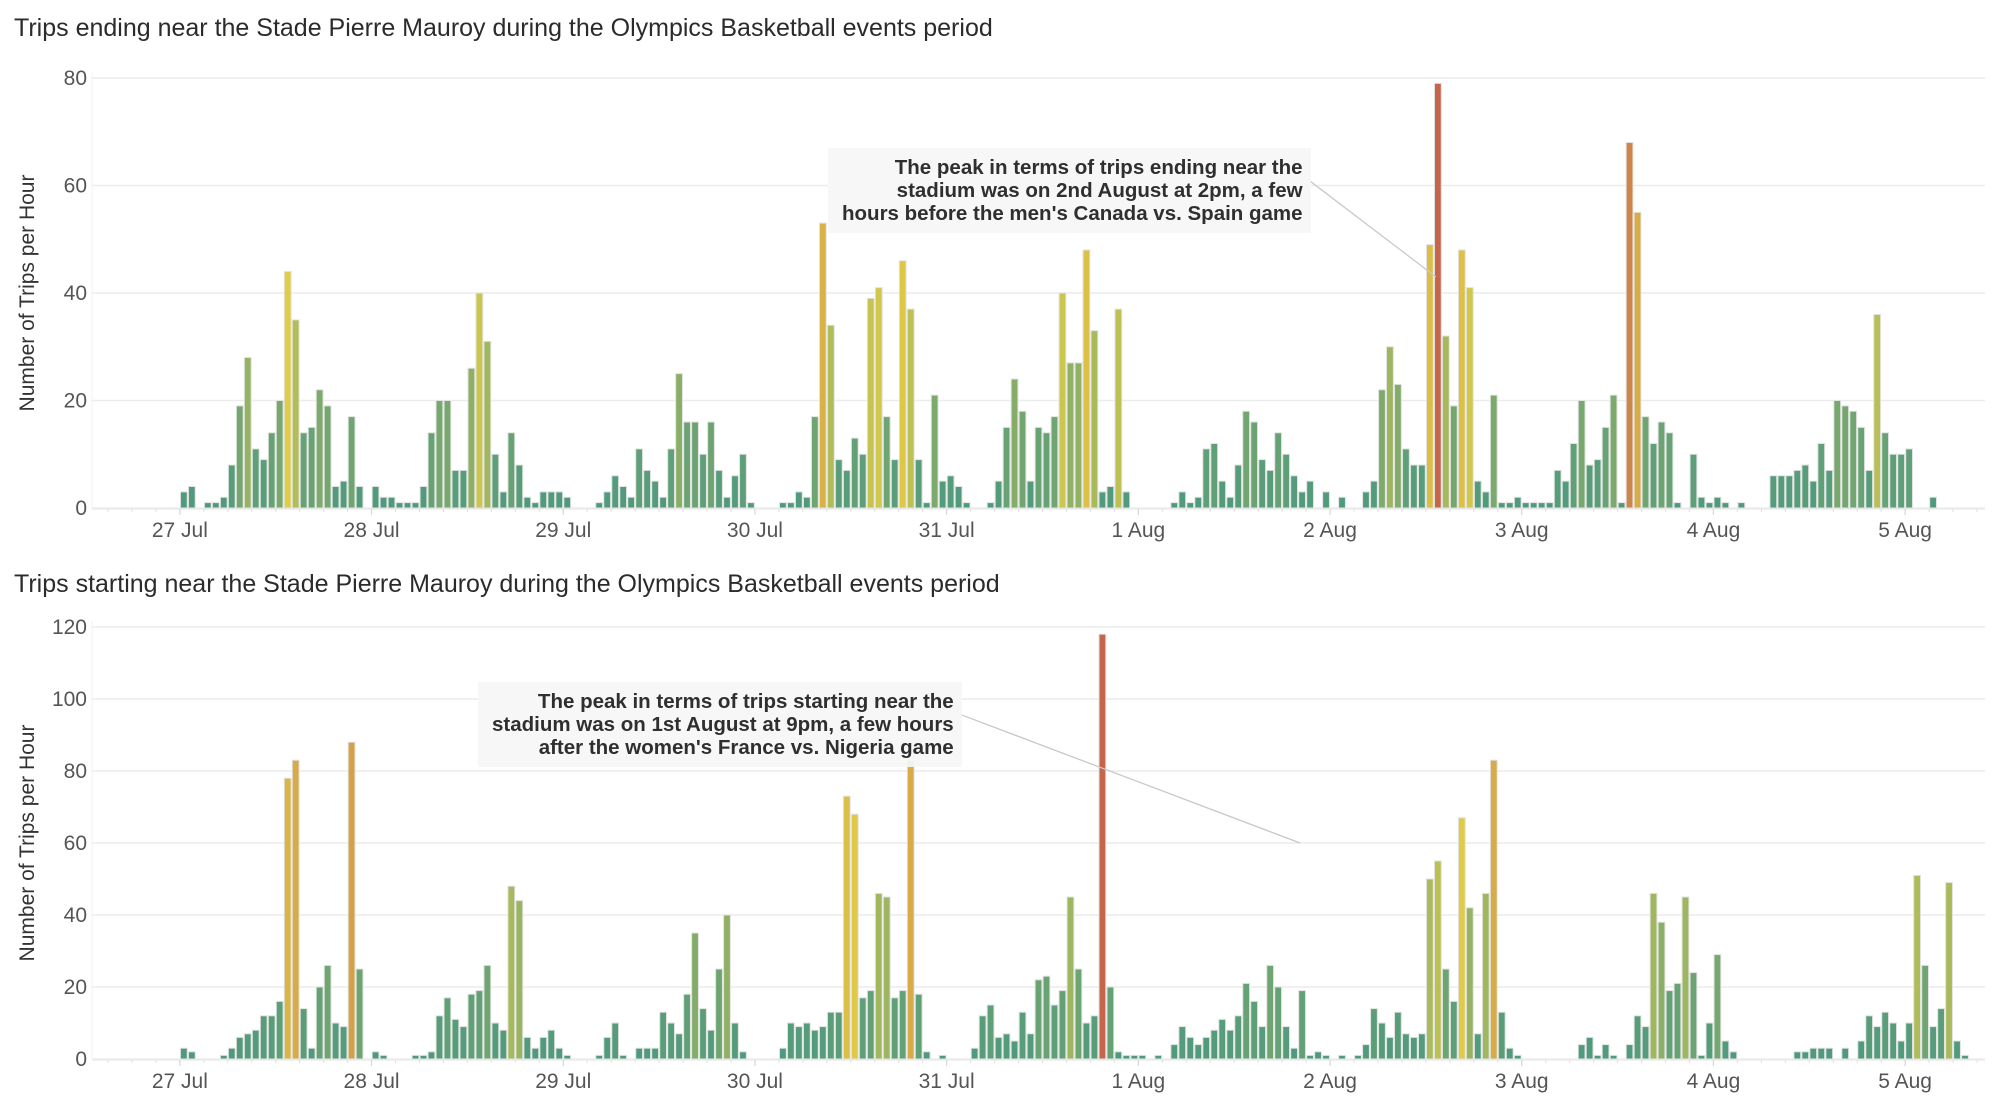  What do you see at coordinates (1138, 530) in the screenshot?
I see `x-tick-label: 1 Aug` at bounding box center [1138, 530].